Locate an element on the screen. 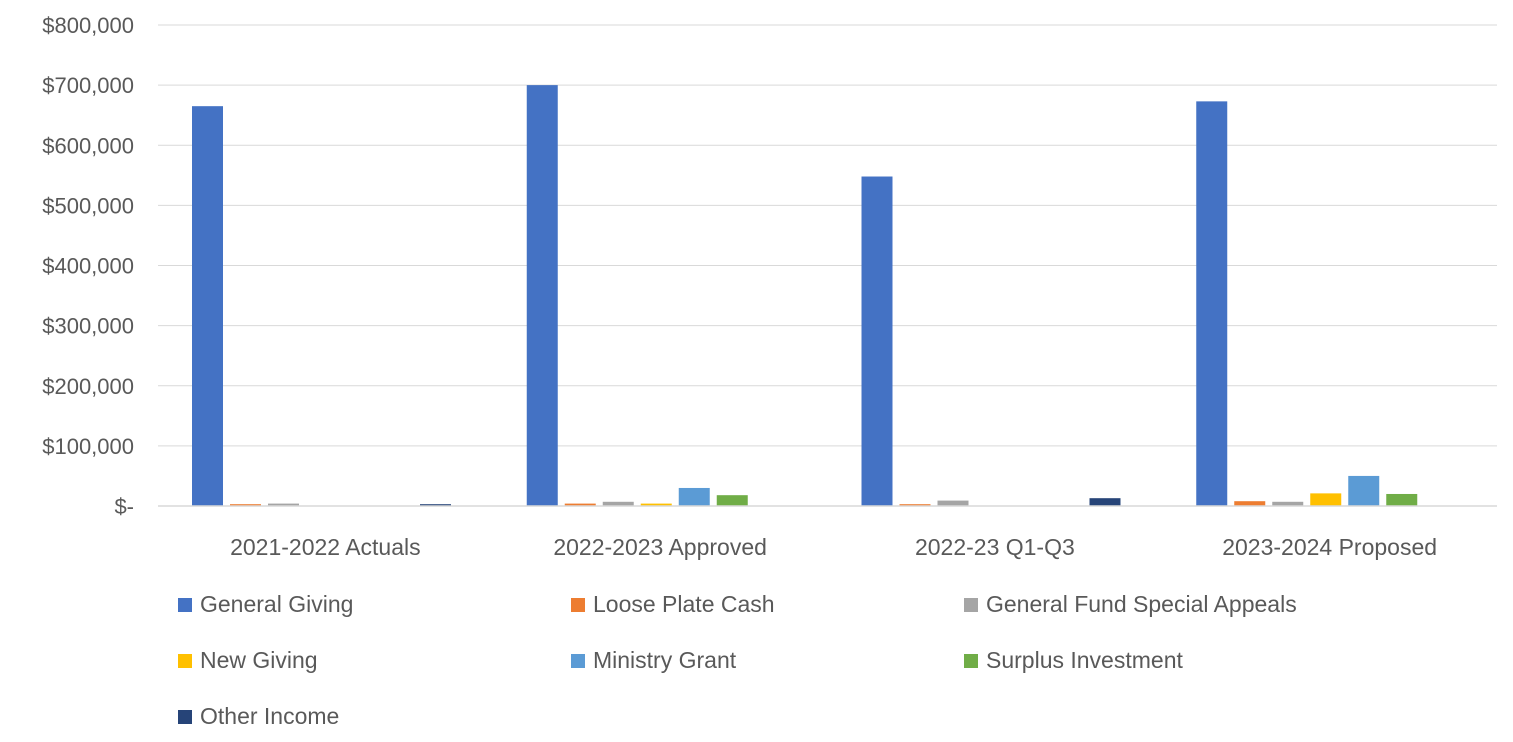 The width and height of the screenshot is (1513, 742). legend-label: New Giving is located at coordinates (259, 660).